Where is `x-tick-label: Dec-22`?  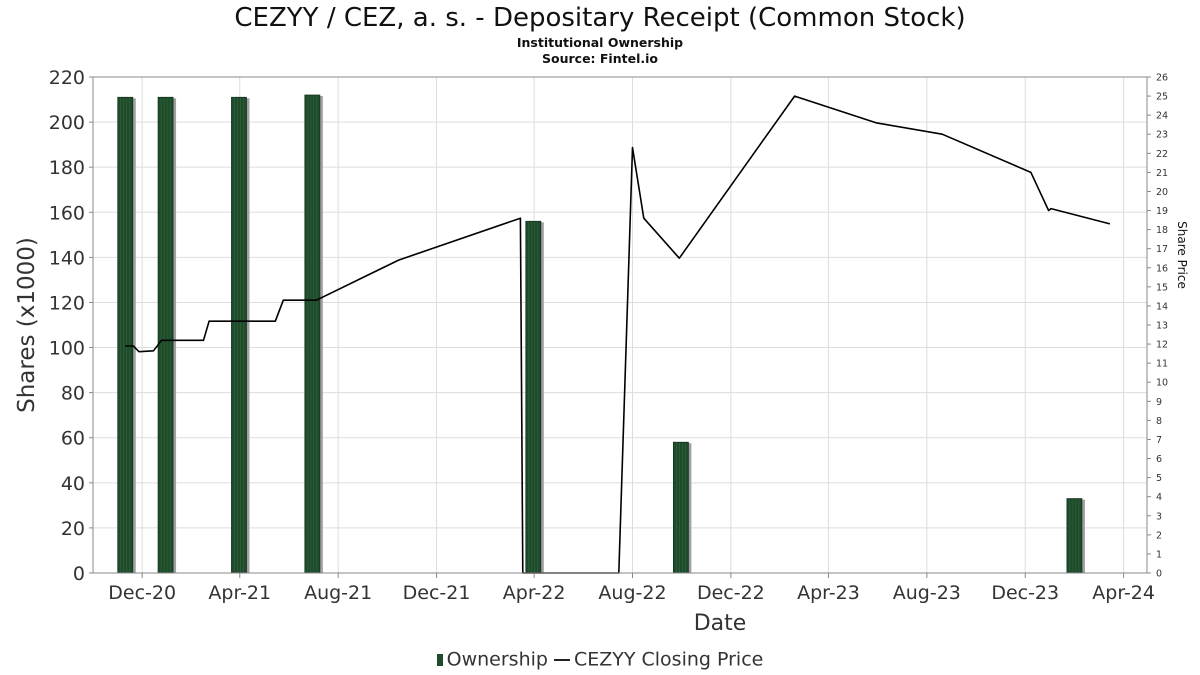
x-tick-label: Dec-22 is located at coordinates (731, 593).